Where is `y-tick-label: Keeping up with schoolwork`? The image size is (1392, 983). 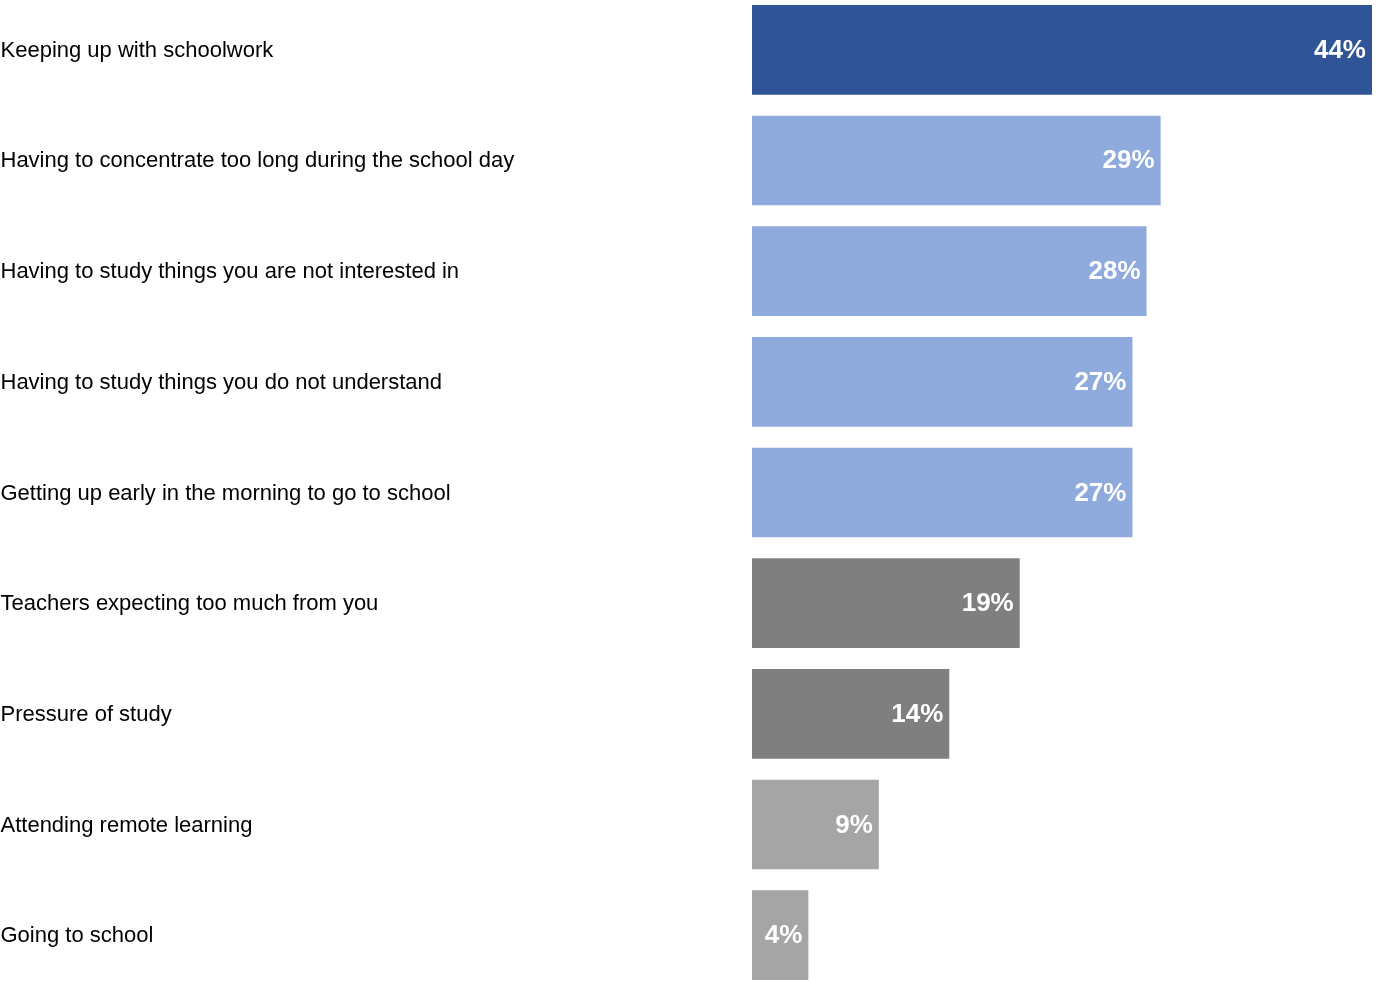
y-tick-label: Keeping up with schoolwork is located at coordinates (137, 49).